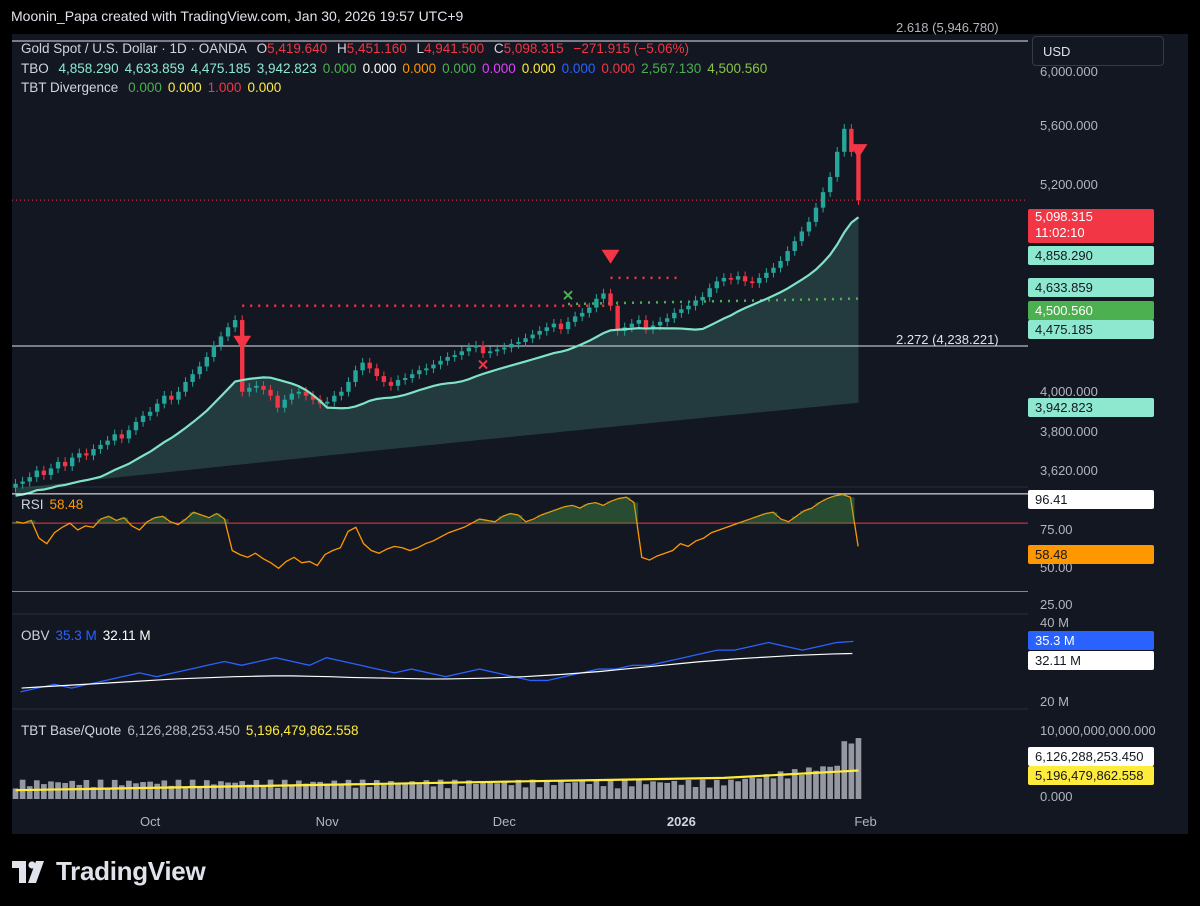 Image resolution: width=1200 pixels, height=906 pixels. What do you see at coordinates (1054, 701) in the screenshot?
I see `obv-tick-20: 20 M` at bounding box center [1054, 701].